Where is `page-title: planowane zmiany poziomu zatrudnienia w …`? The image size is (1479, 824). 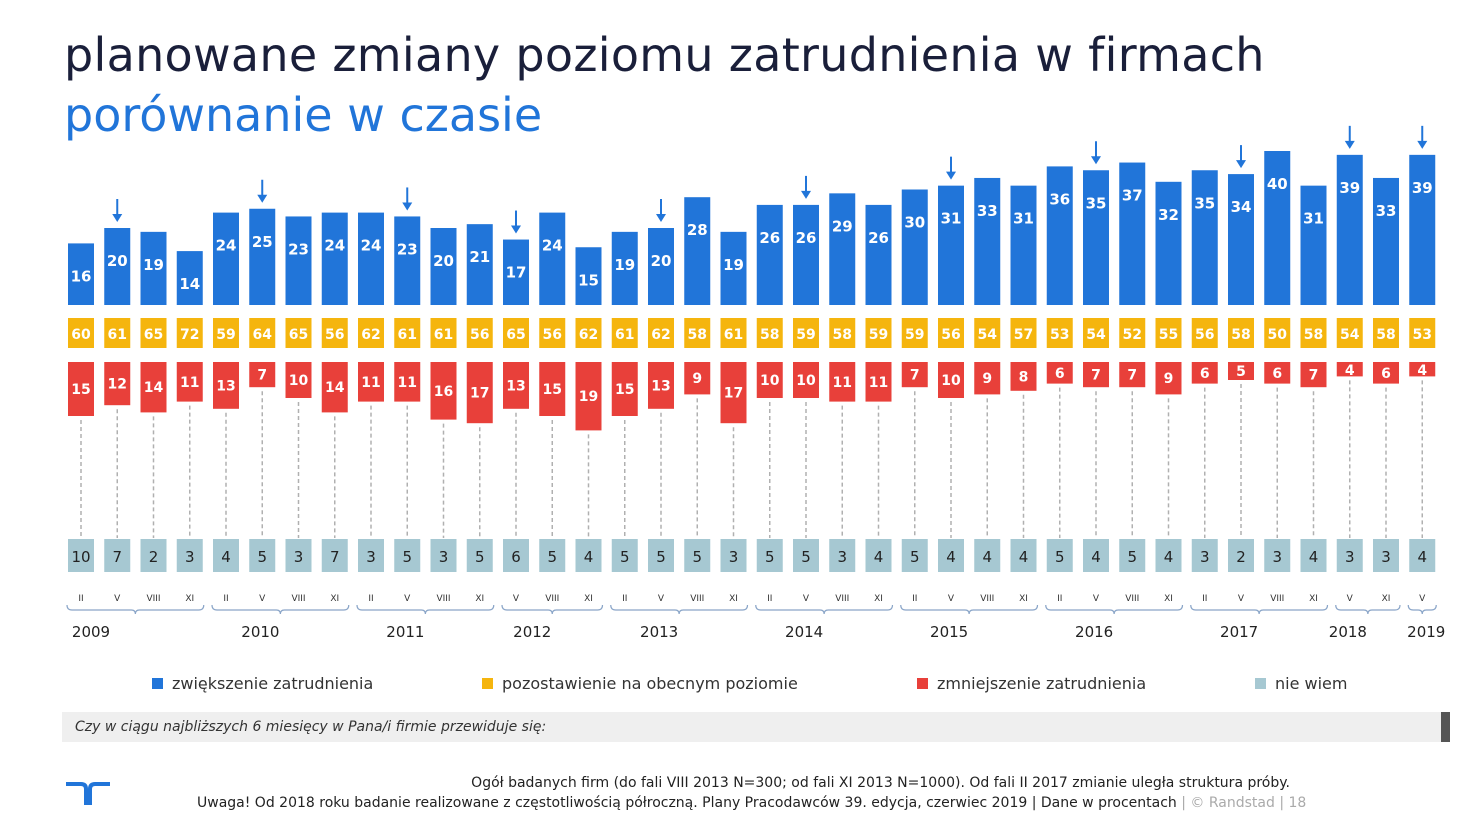
page-title: planowane zmiany poziomu zatrudnienia w … is located at coordinates (664, 55).